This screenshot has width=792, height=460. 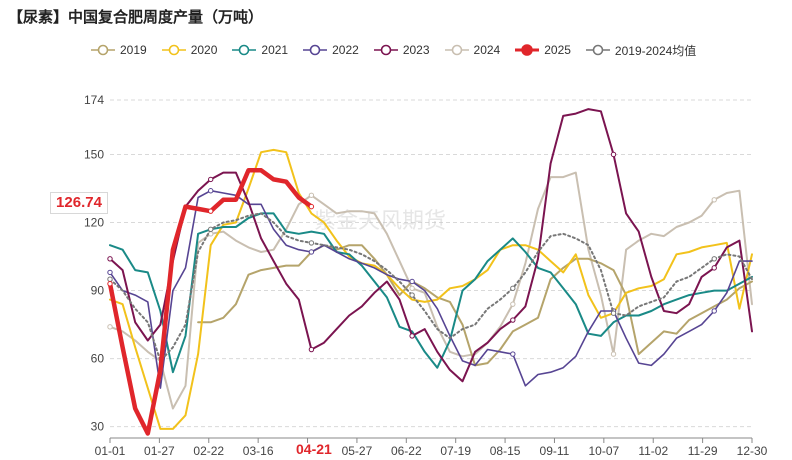 I want to click on y-tick-label: 30, so click(x=98, y=427).